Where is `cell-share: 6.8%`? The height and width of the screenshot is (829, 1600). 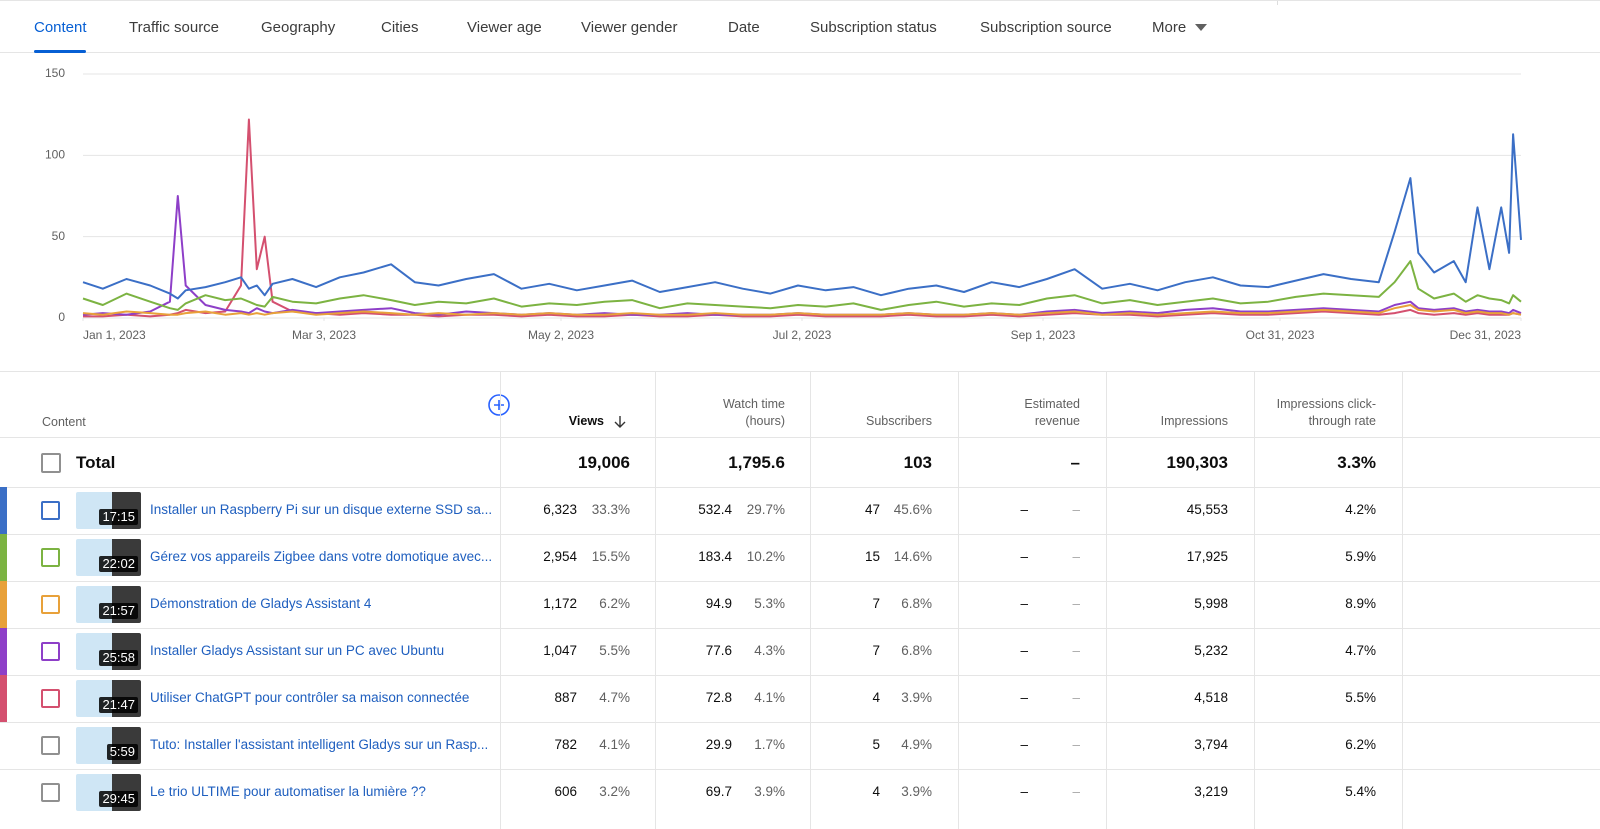
cell-share: 6.8% is located at coordinates (916, 650).